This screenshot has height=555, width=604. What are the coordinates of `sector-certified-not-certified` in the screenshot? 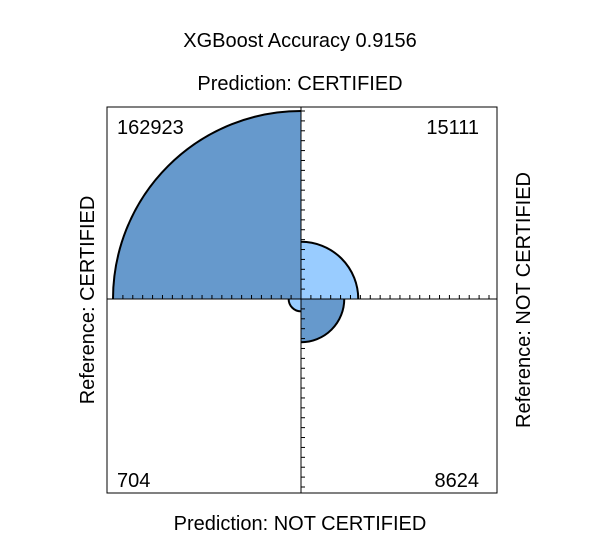 It's located at (330, 270).